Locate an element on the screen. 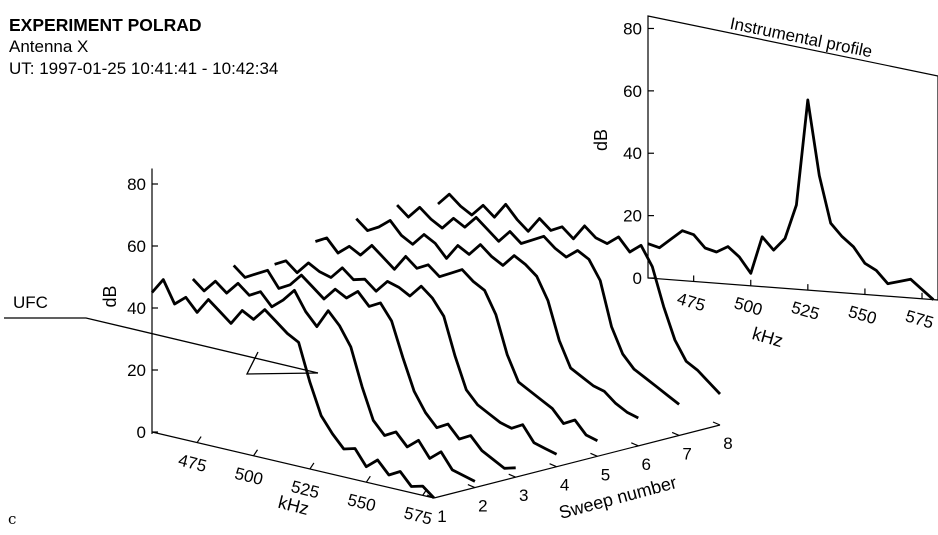 The height and width of the screenshot is (535, 938). experiment-title: EXPERIMENT POLRAD is located at coordinates (105, 25).